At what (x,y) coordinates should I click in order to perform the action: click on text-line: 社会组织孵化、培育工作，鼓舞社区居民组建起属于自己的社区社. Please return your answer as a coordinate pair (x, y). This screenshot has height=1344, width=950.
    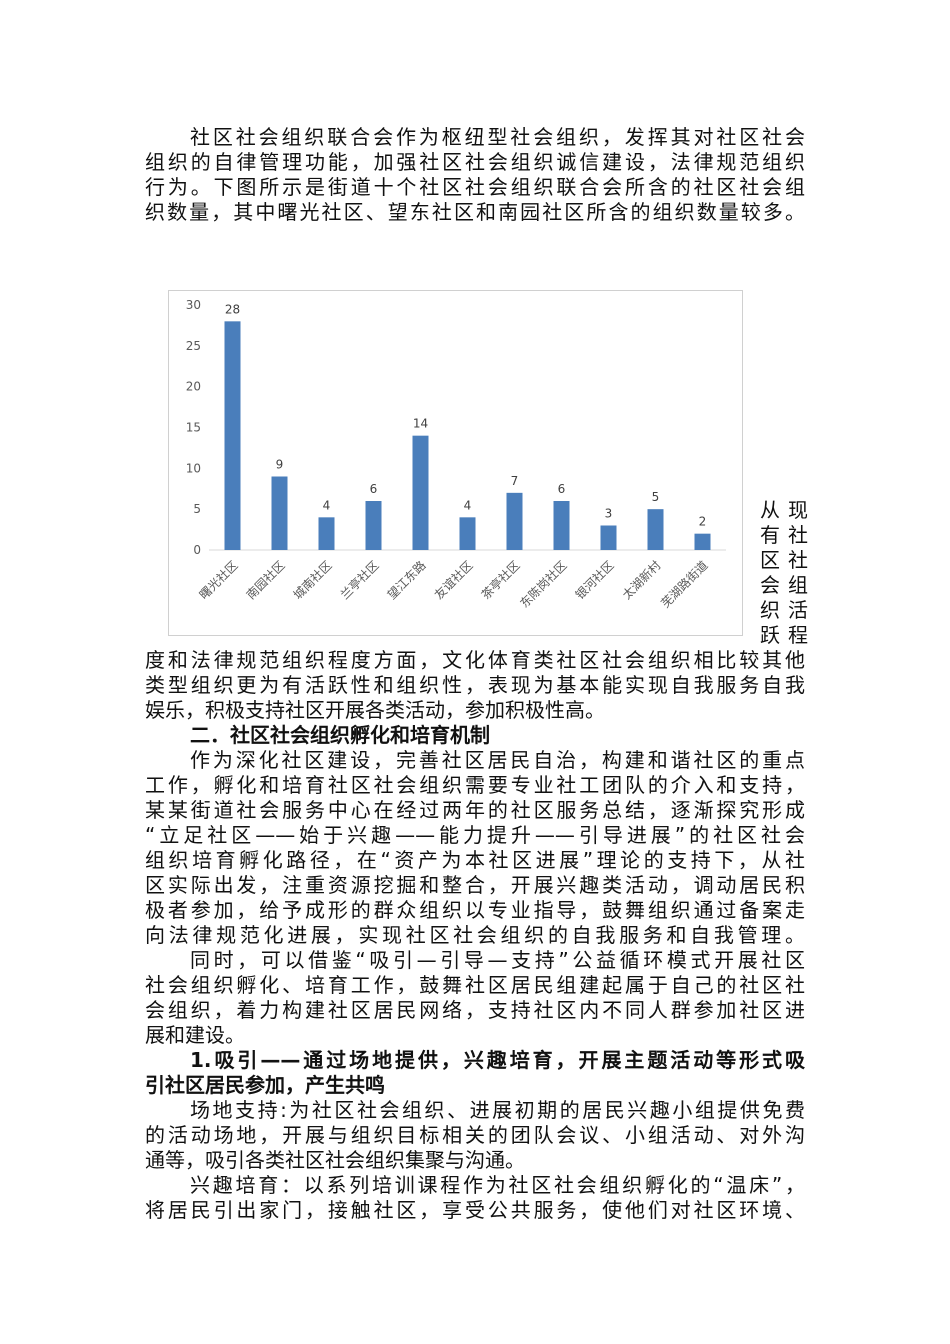
    Looking at the image, I should click on (475, 985).